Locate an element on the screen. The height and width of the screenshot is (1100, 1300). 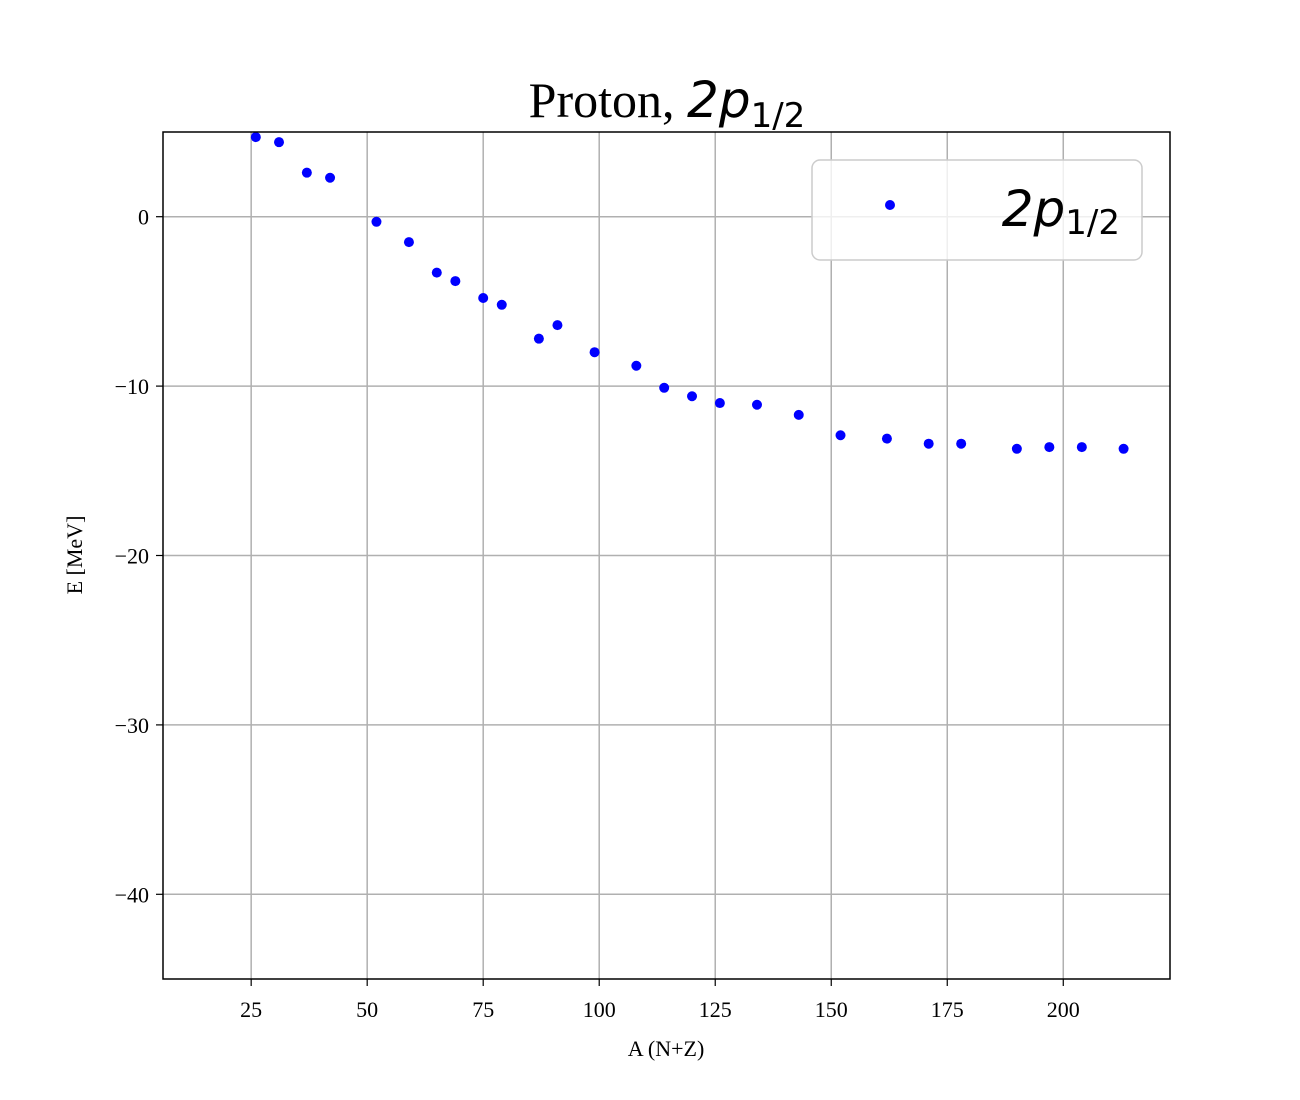
chart-title-subscript: 1/2 is located at coordinates (778, 116).